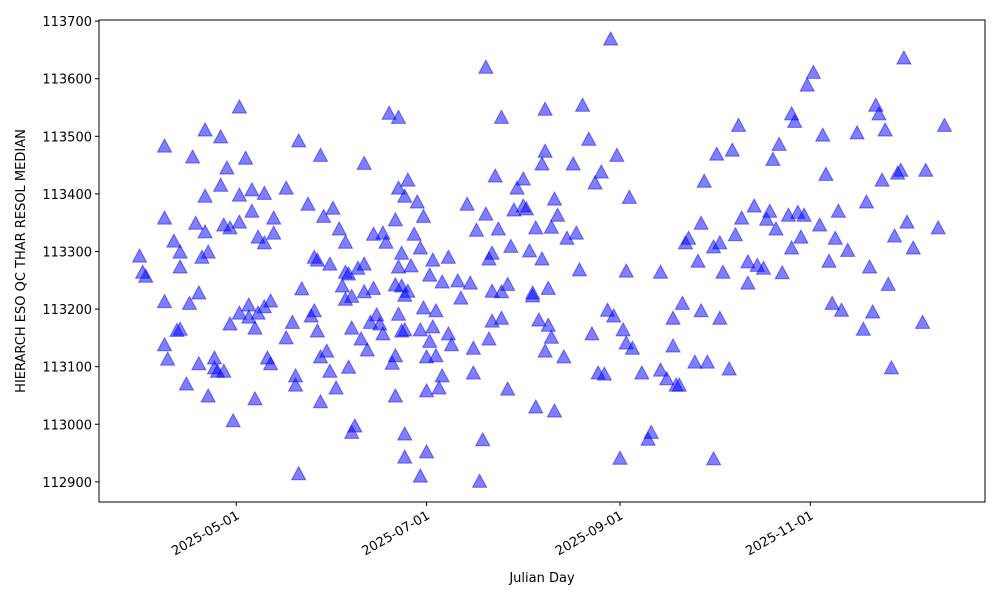 The height and width of the screenshot is (604, 1000). I want to click on y-tick-label: 113600, so click(67, 80).